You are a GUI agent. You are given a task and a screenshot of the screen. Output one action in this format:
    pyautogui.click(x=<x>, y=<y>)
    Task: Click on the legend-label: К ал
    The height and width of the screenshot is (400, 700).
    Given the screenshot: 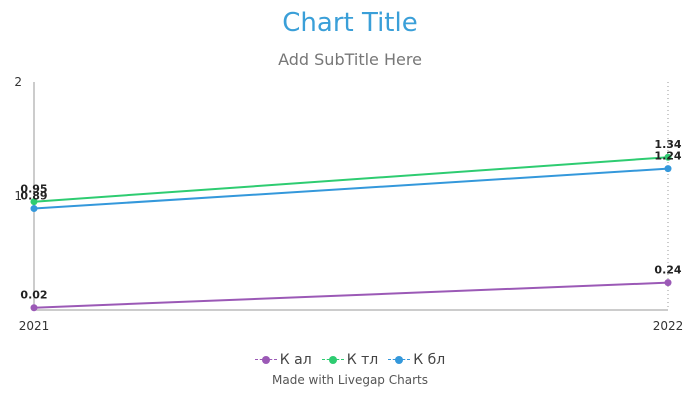 What is the action you would take?
    pyautogui.click(x=295, y=360)
    